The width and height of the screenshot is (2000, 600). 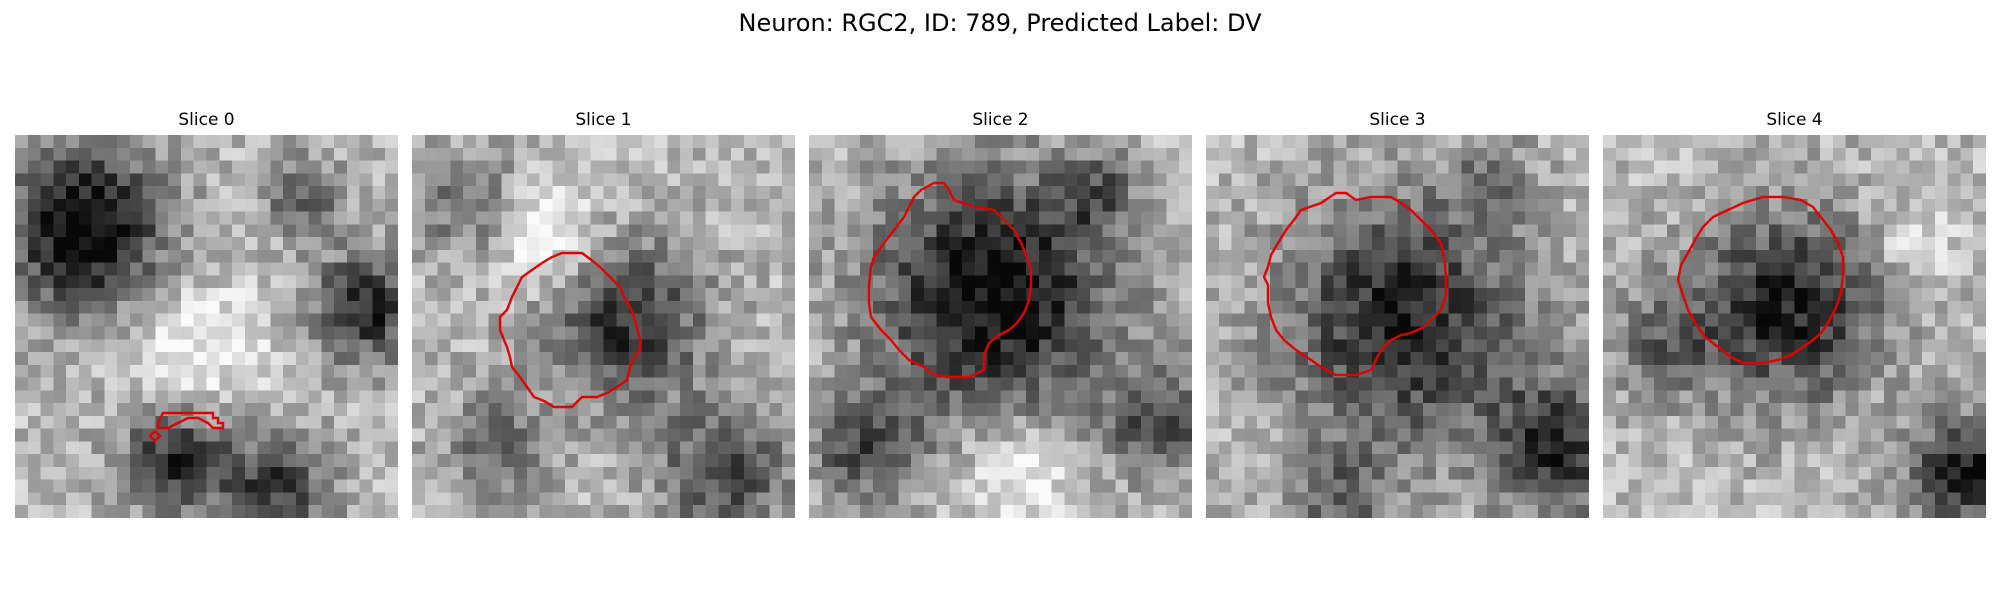 I want to click on slice-panel-1: Slice 1, so click(x=603, y=315).